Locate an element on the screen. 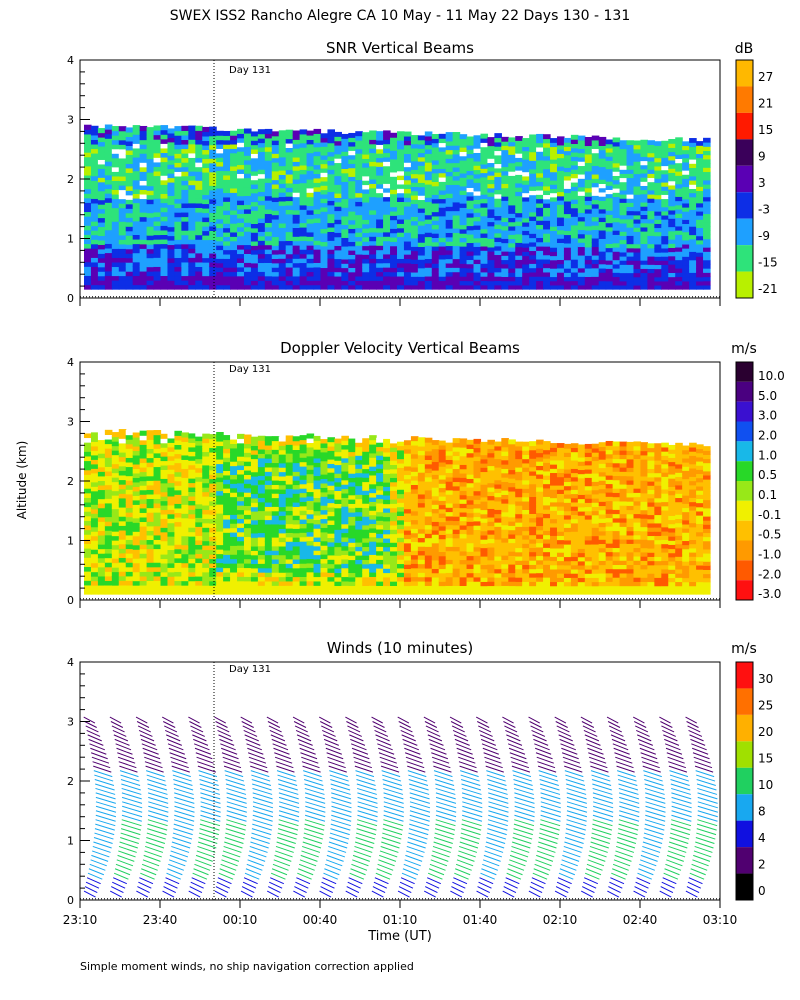 The image size is (800, 1000). colorbar-label: 15 is located at coordinates (765, 130).